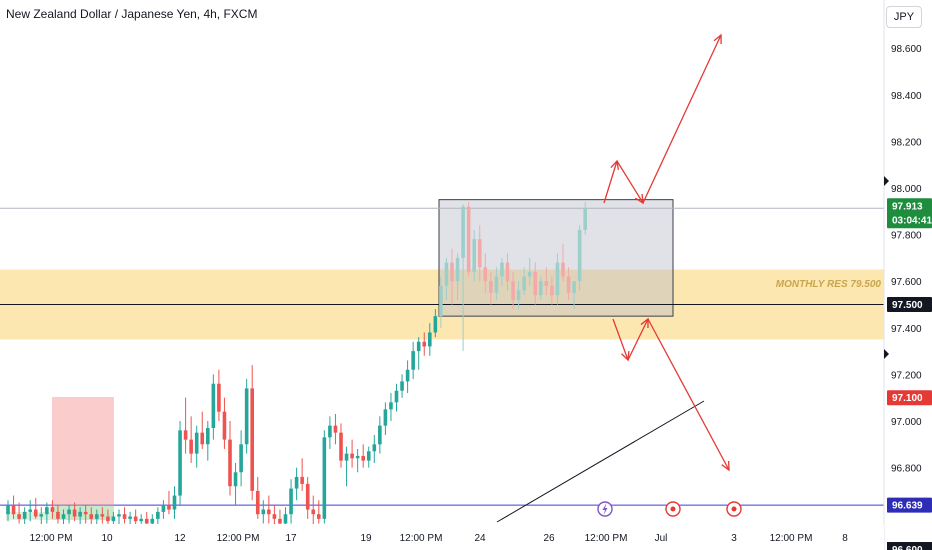  What do you see at coordinates (906, 329) in the screenshot?
I see `y-tick-label: 97.400` at bounding box center [906, 329].